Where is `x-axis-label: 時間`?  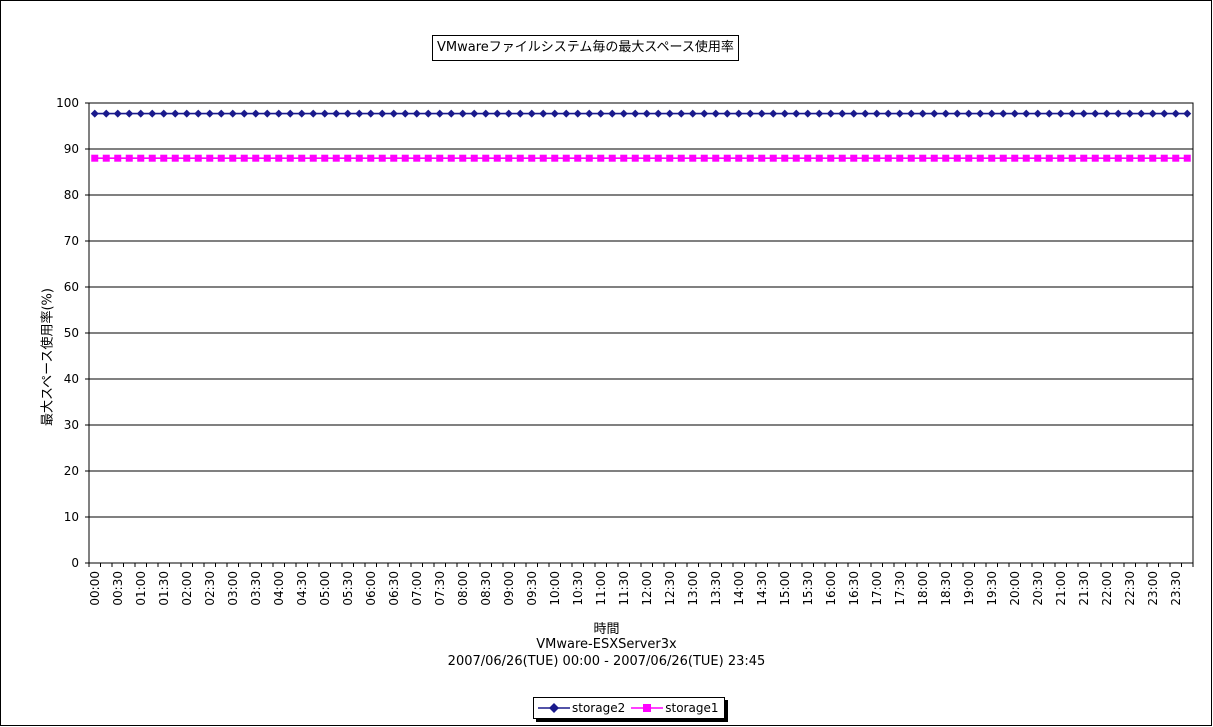 x-axis-label: 時間 is located at coordinates (606, 629).